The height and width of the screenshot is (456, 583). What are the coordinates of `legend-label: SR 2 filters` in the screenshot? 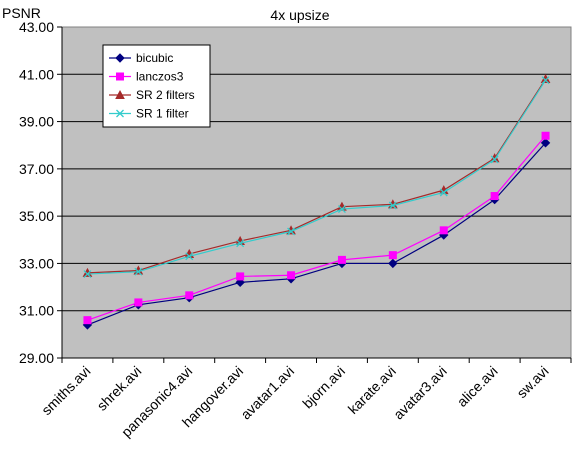 It's located at (165, 95).